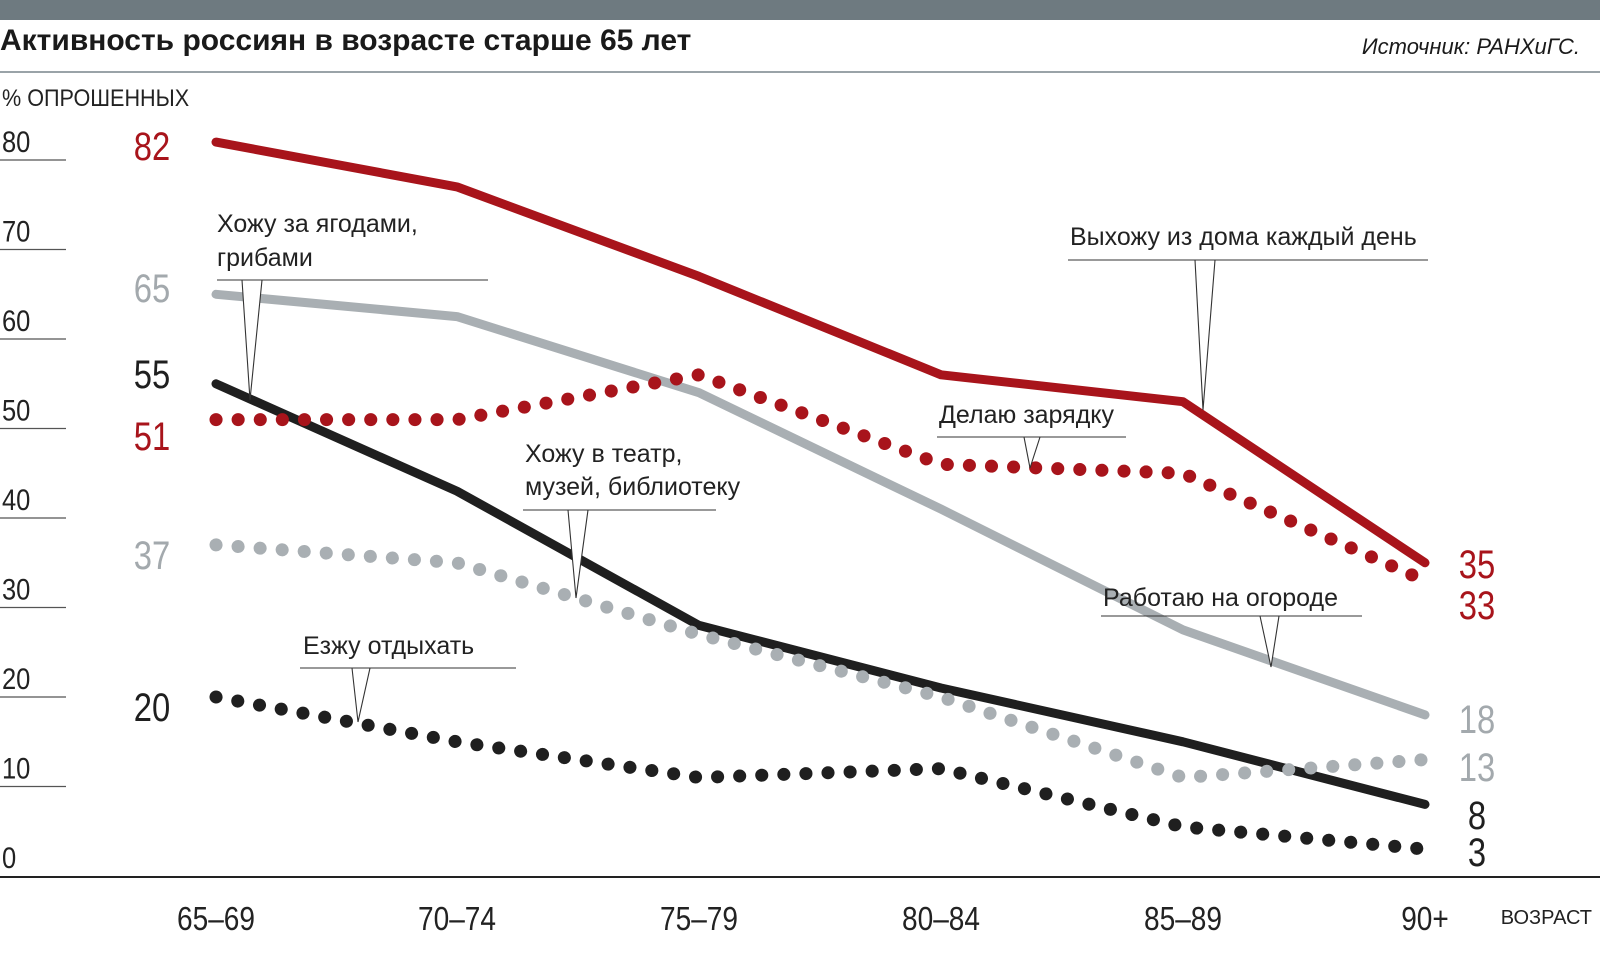  Describe the element at coordinates (152, 374) in the screenshot. I see `start-value-label: 55` at that location.